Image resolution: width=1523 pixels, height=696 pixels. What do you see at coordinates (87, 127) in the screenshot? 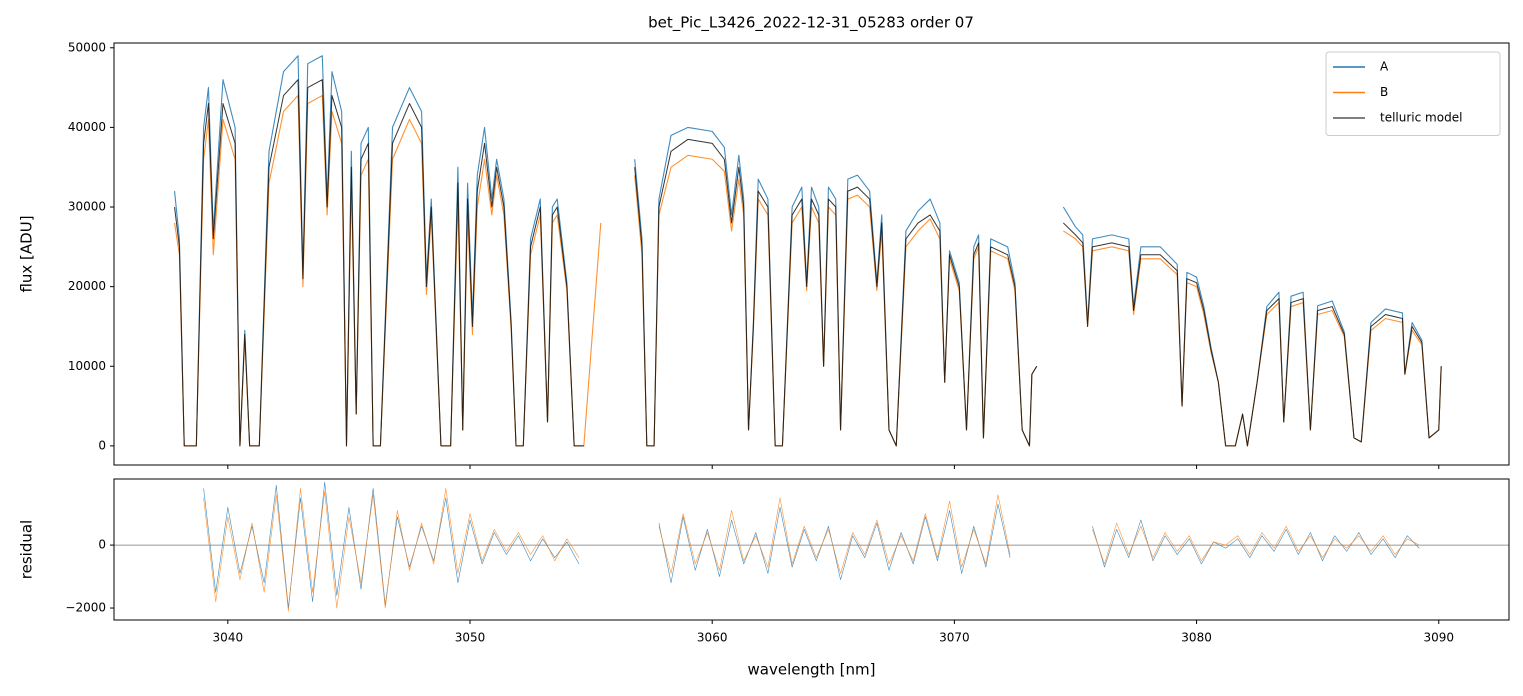
I see `y-tick-label: 40000` at bounding box center [87, 127].